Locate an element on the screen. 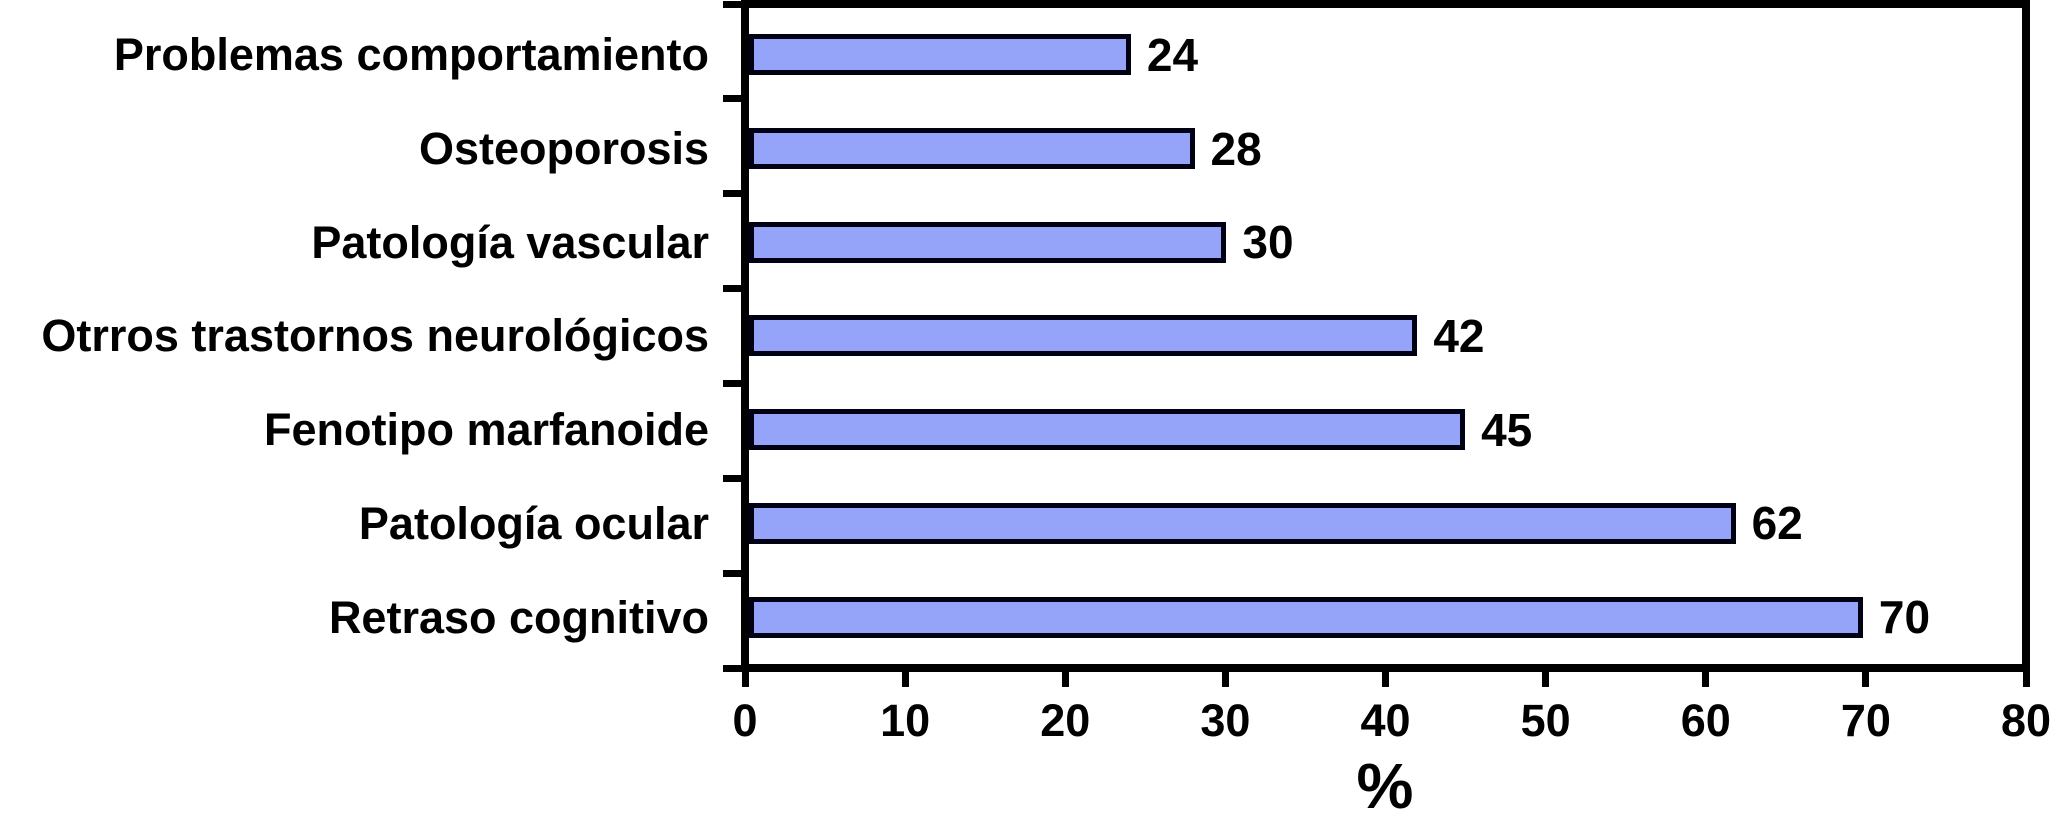 The height and width of the screenshot is (822, 2055). category-label: Fenotipo marfanoide is located at coordinates (486, 430).